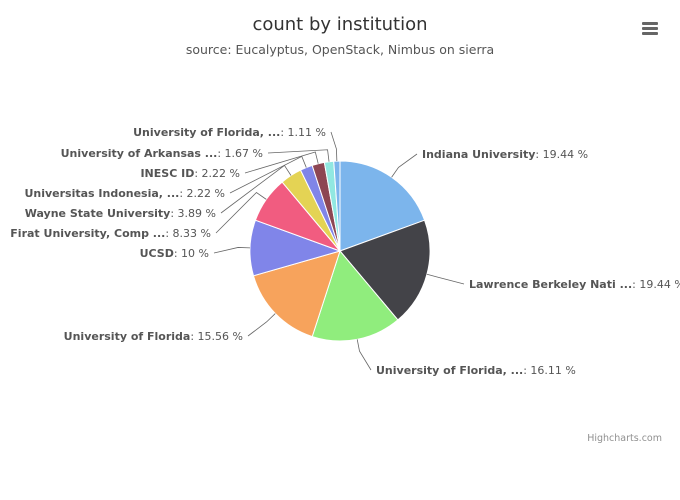 The image size is (680, 500). Describe the element at coordinates (120, 213) in the screenshot. I see `slice-label: Wayne State University: 3.89 %` at that location.